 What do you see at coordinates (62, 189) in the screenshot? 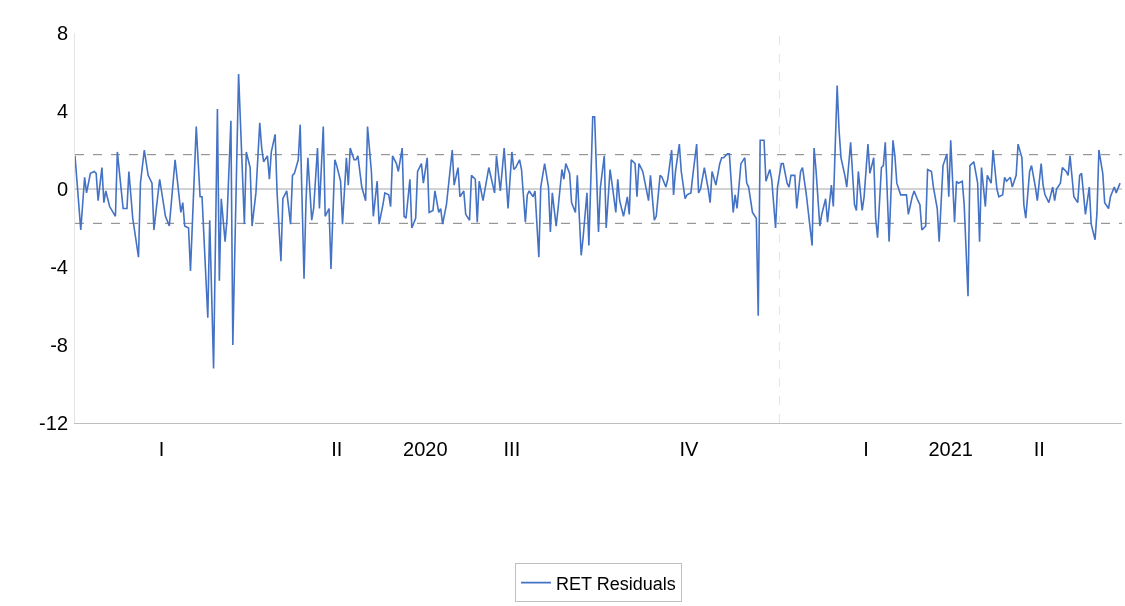
I see `y-tick-label: 0` at bounding box center [62, 189].